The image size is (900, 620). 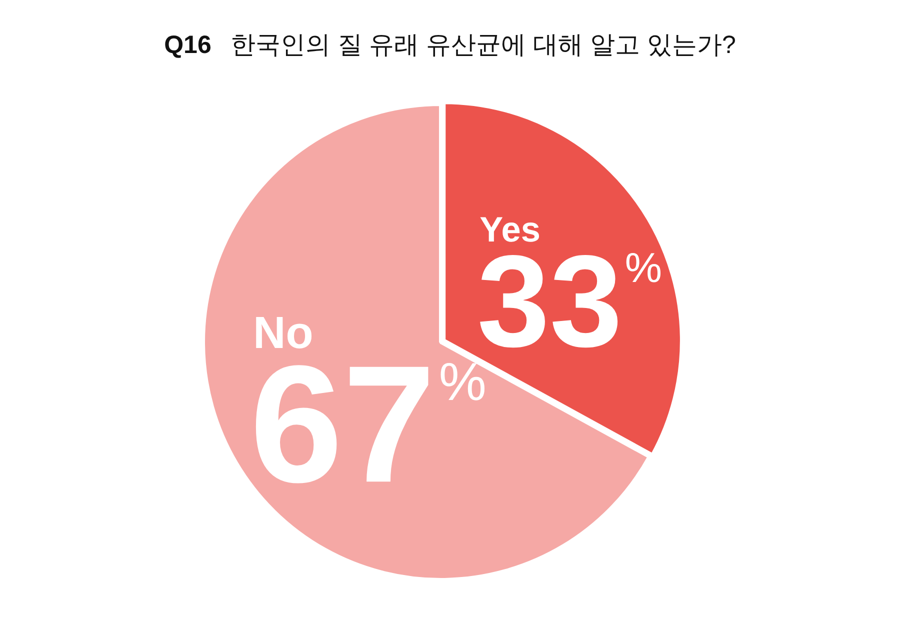 What do you see at coordinates (450, 45) in the screenshot?
I see `chart-title: Q16 한국인의 질 유래 유산균에 대해 알고 있는가?` at bounding box center [450, 45].